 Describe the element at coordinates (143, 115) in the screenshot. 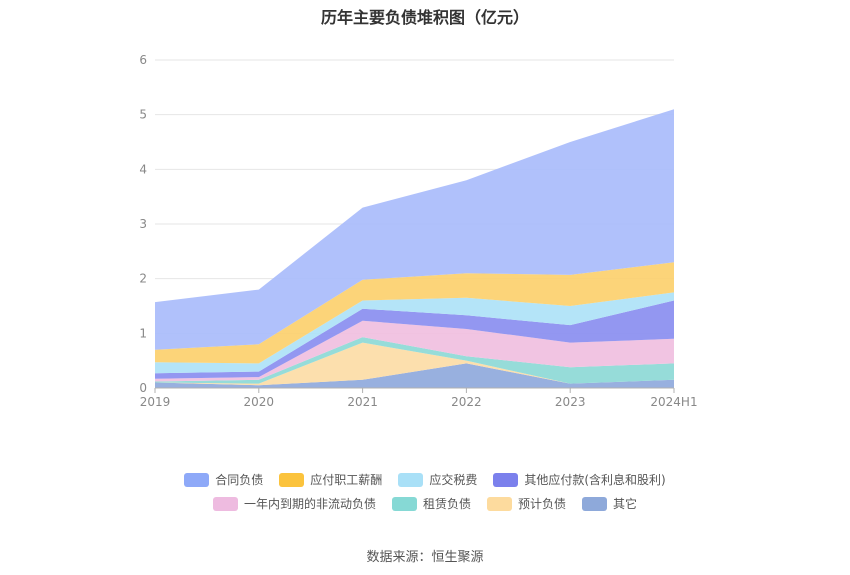

I see `y-tick-label: 5` at that location.